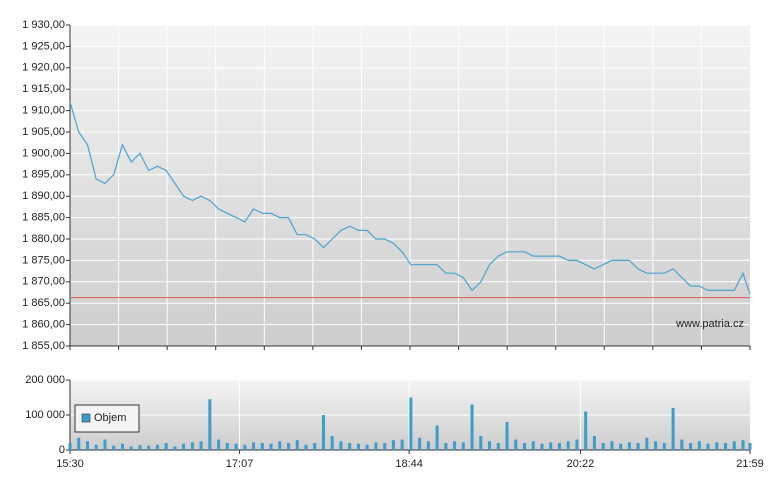  What do you see at coordinates (43, 153) in the screenshot?
I see `y-tick-label: 1 900,00` at bounding box center [43, 153].